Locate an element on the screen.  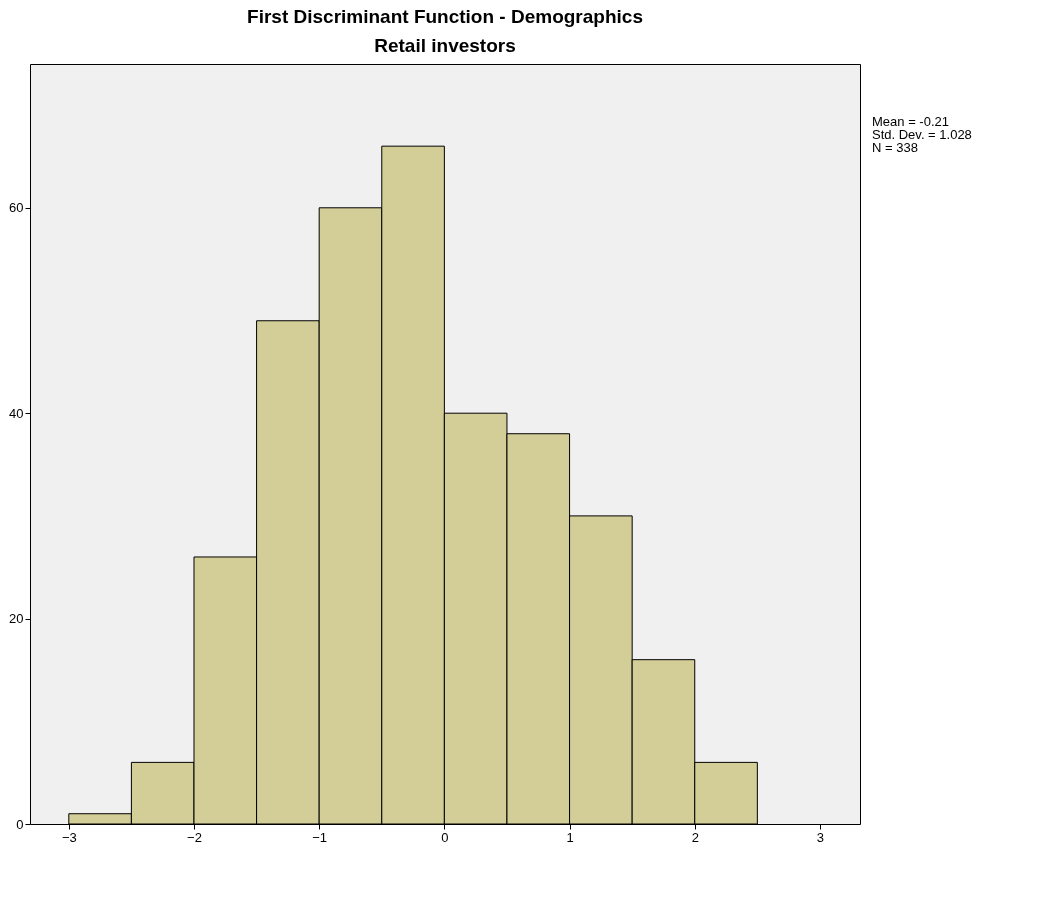
x-tick-label: −3 is located at coordinates (69, 837).